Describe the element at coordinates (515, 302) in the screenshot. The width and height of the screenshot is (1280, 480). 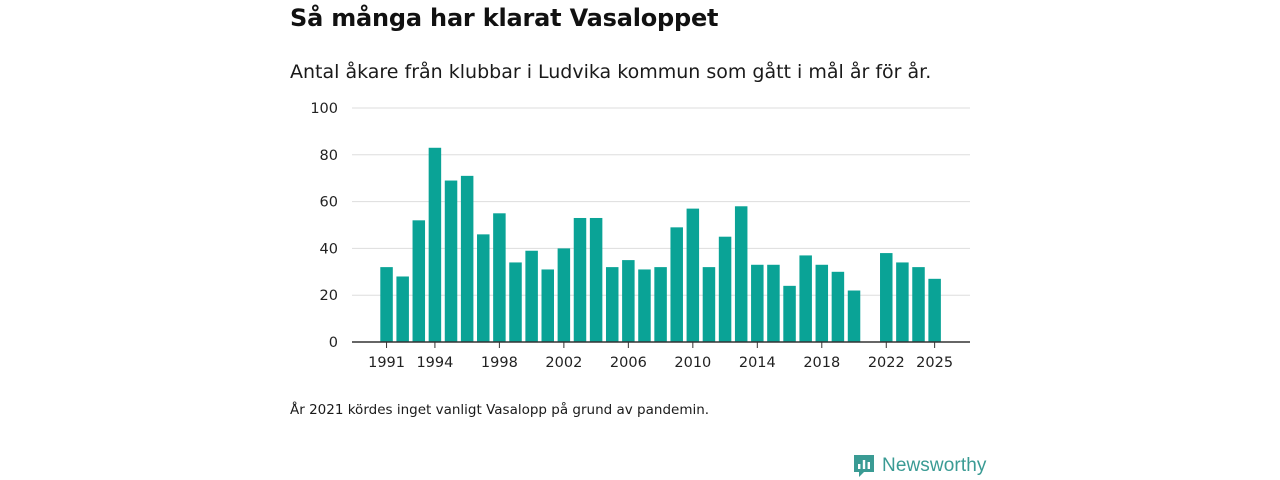
I see `bar-1999` at that location.